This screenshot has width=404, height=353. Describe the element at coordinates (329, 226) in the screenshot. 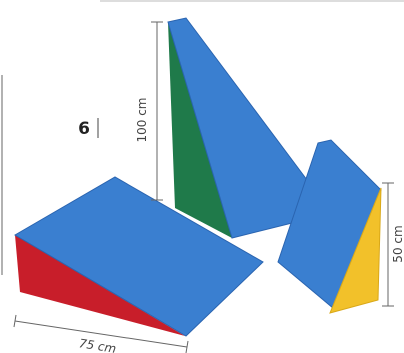

I see `small-wedge` at that location.